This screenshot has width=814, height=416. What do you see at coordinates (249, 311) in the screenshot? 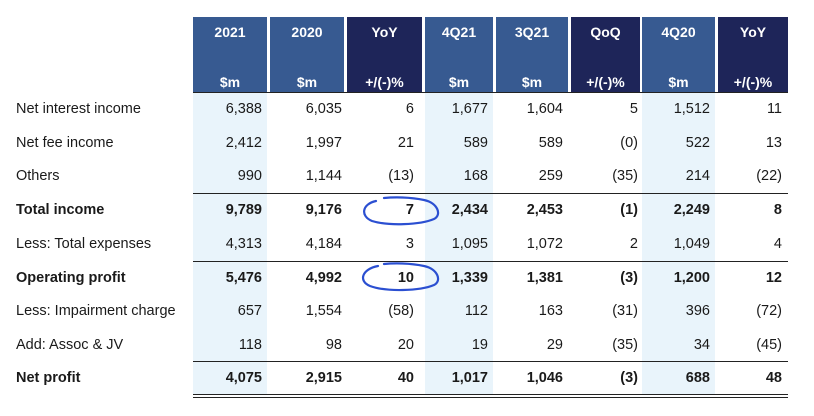
I see `cell-value: 657` at bounding box center [249, 311].